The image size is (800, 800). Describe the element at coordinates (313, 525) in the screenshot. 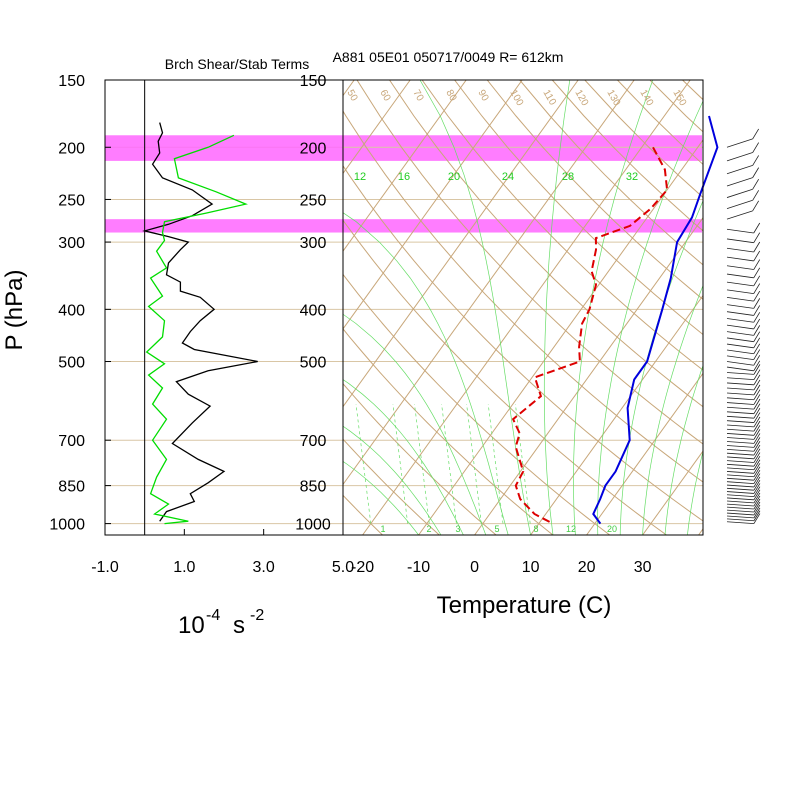

I see `right-y-tick-label: 1000` at that location.